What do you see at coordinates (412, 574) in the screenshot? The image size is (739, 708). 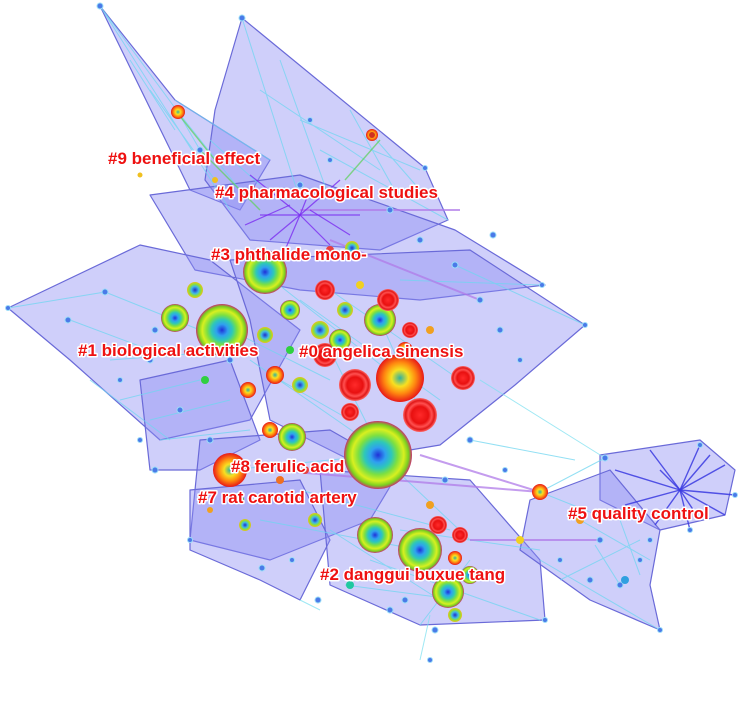 I see `cluster-label-2: #2 danggui buxue tang` at bounding box center [412, 574].